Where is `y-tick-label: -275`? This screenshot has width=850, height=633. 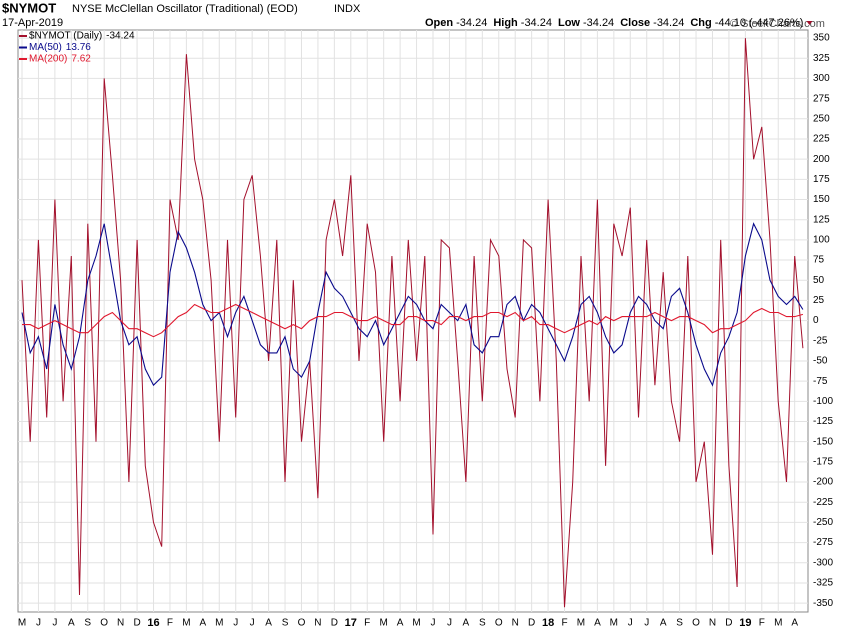 y-tick-label: -275 is located at coordinates (823, 542).